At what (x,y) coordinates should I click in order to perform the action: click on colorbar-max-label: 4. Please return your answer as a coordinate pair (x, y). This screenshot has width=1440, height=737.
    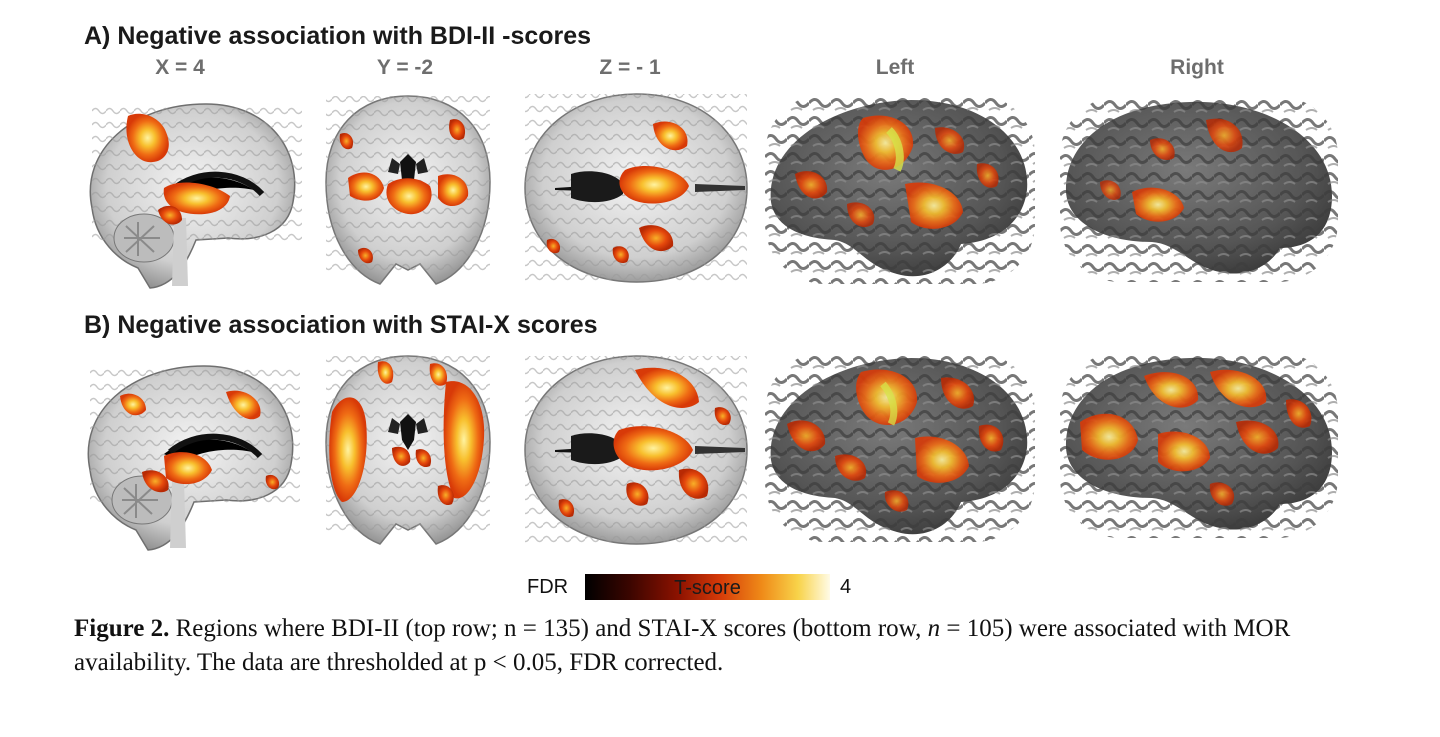
    Looking at the image, I should click on (846, 587).